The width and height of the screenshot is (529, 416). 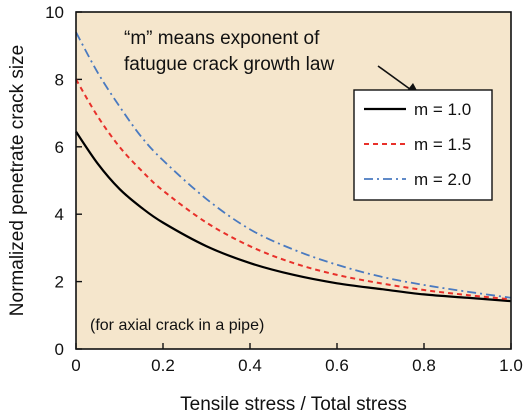 I want to click on annotation-line-2: fatugue crack growth law, so click(x=229, y=64).